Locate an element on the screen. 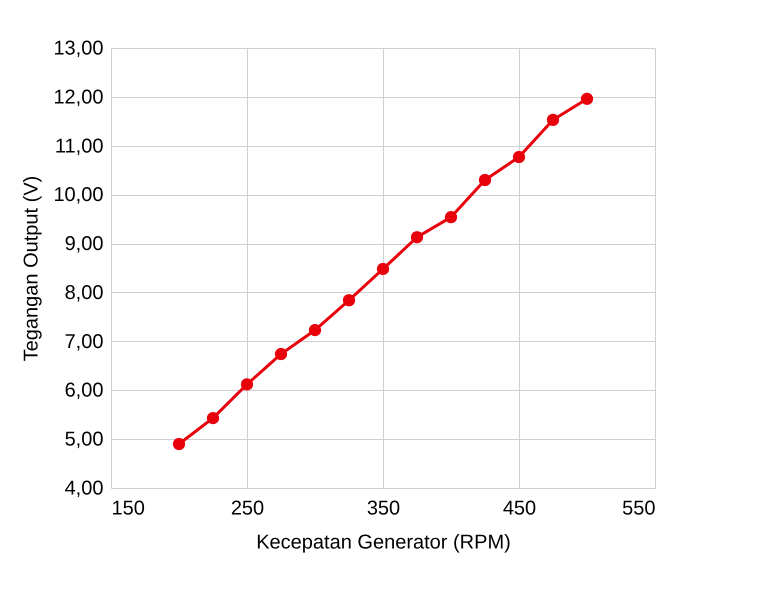 The width and height of the screenshot is (763, 606). x-tick-label: 550 is located at coordinates (639, 509).